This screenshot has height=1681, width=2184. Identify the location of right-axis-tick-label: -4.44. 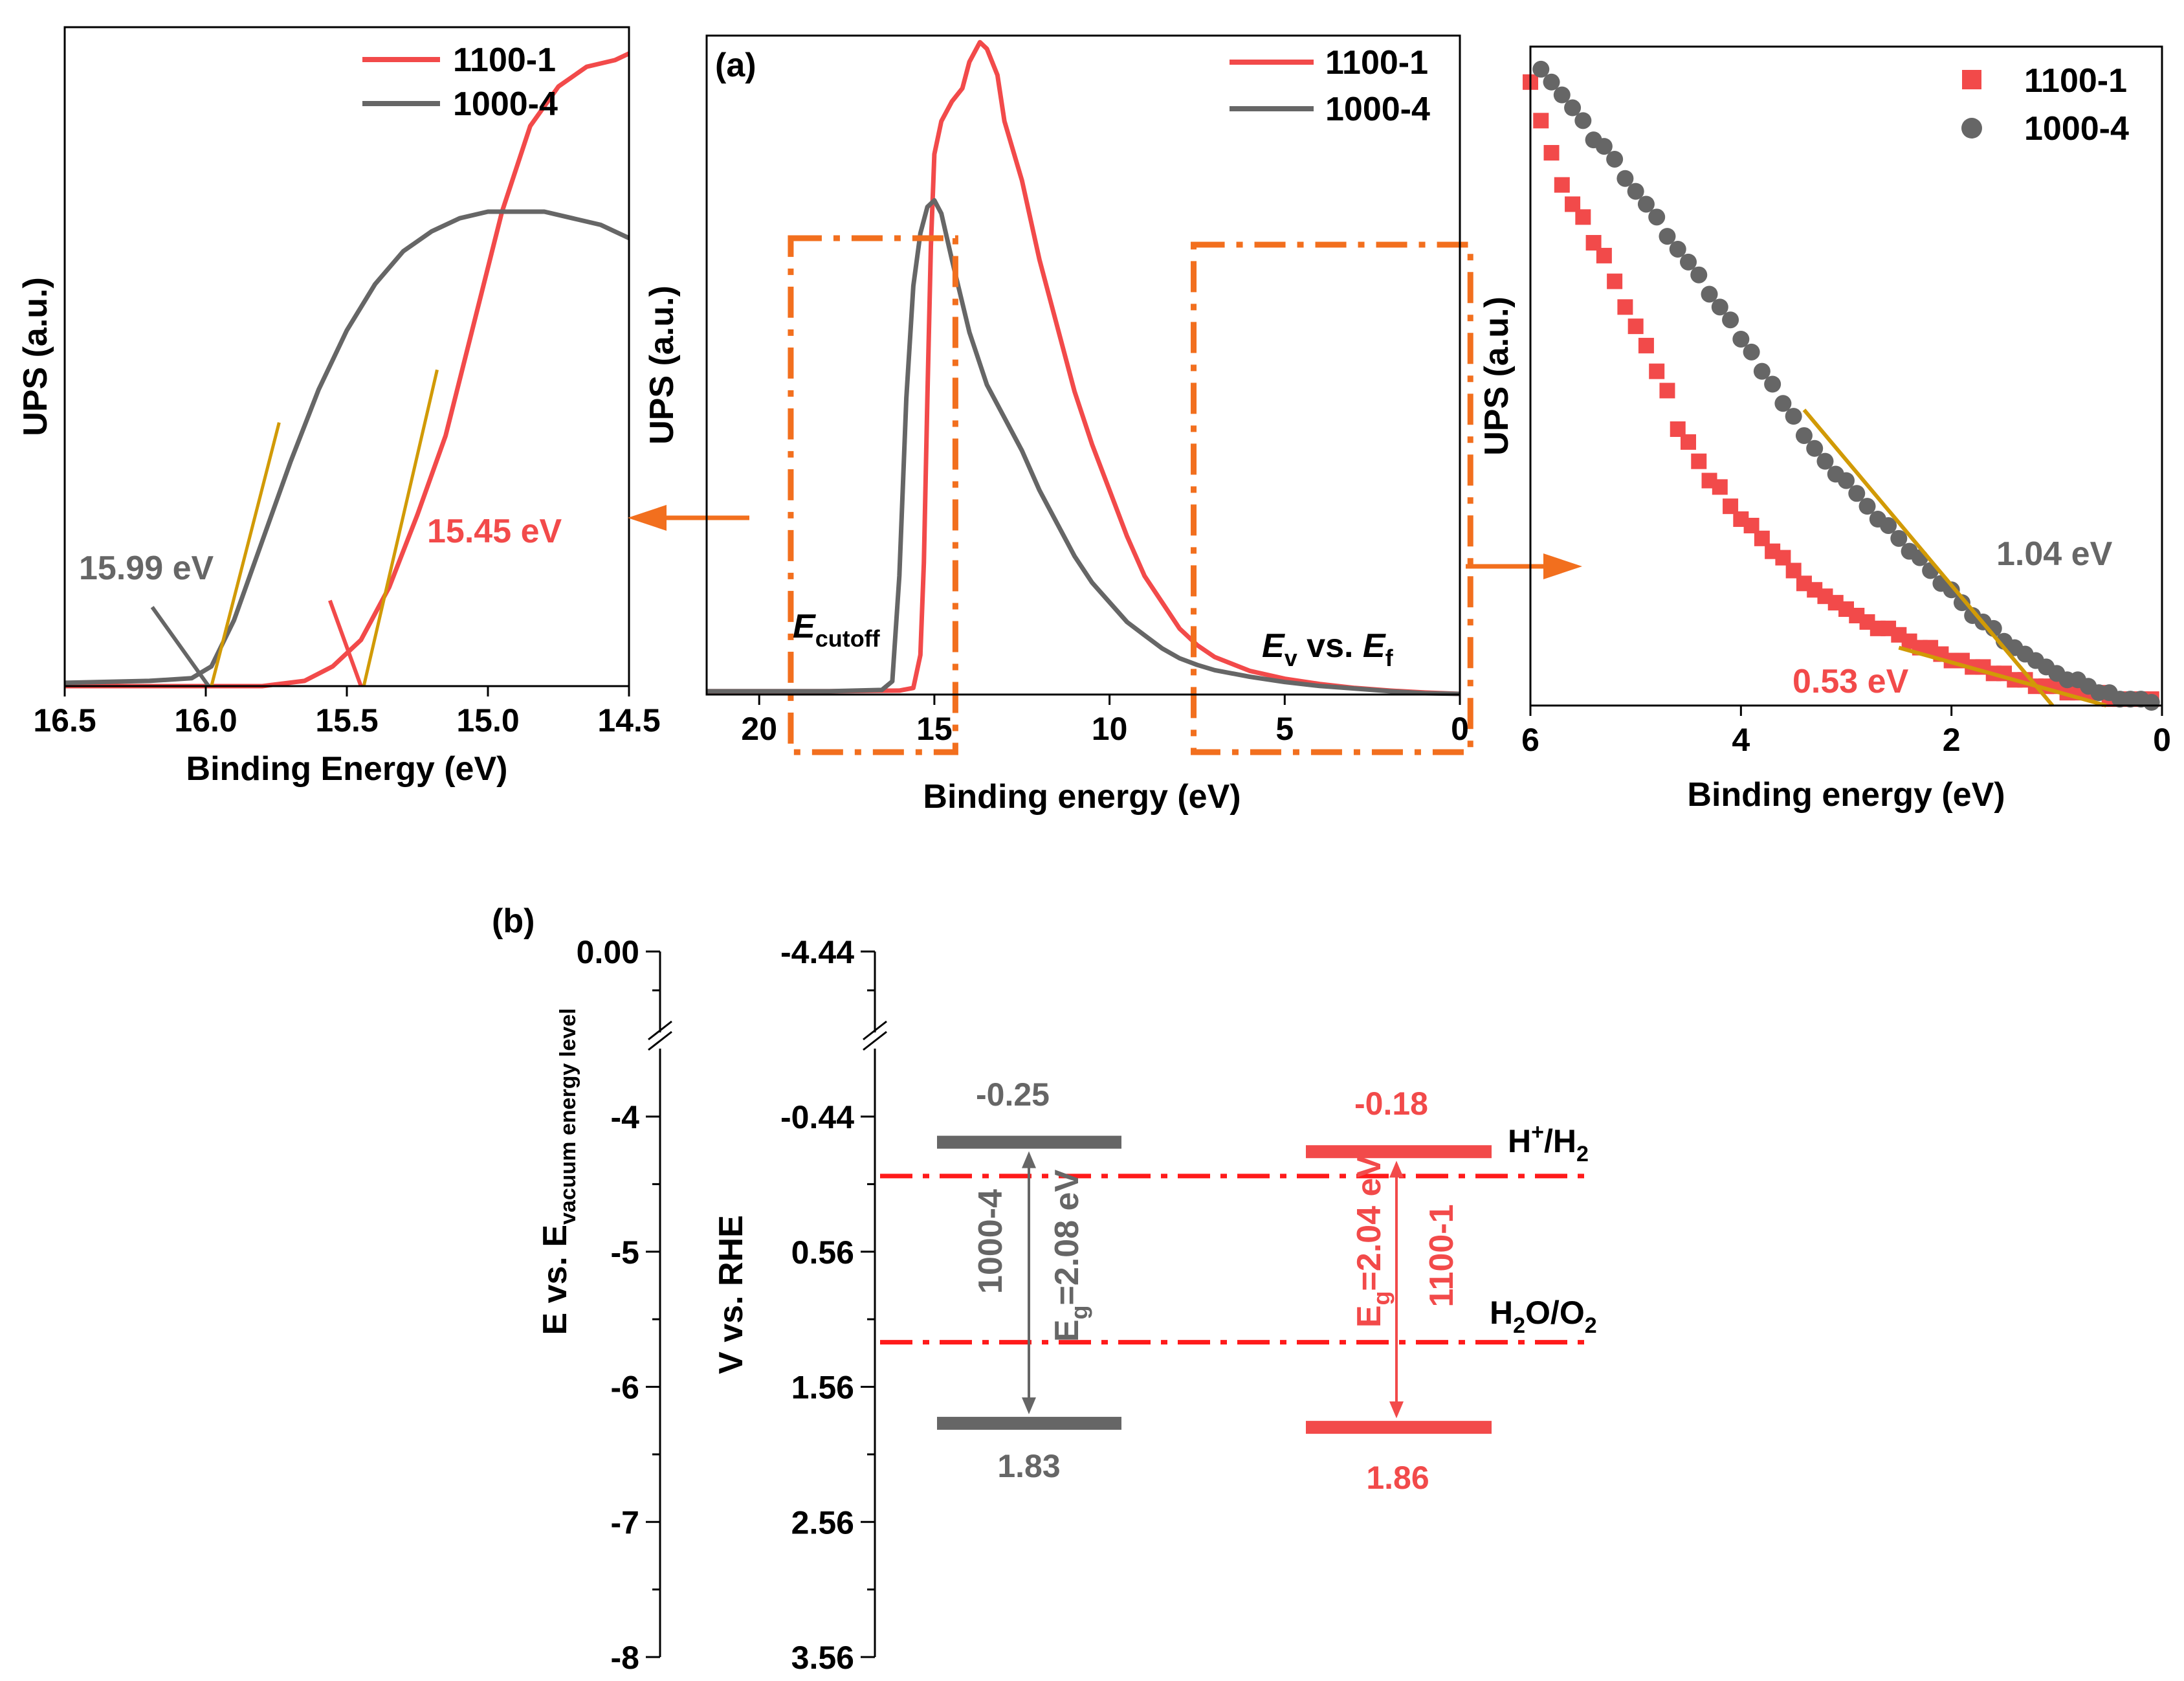
(817, 952).